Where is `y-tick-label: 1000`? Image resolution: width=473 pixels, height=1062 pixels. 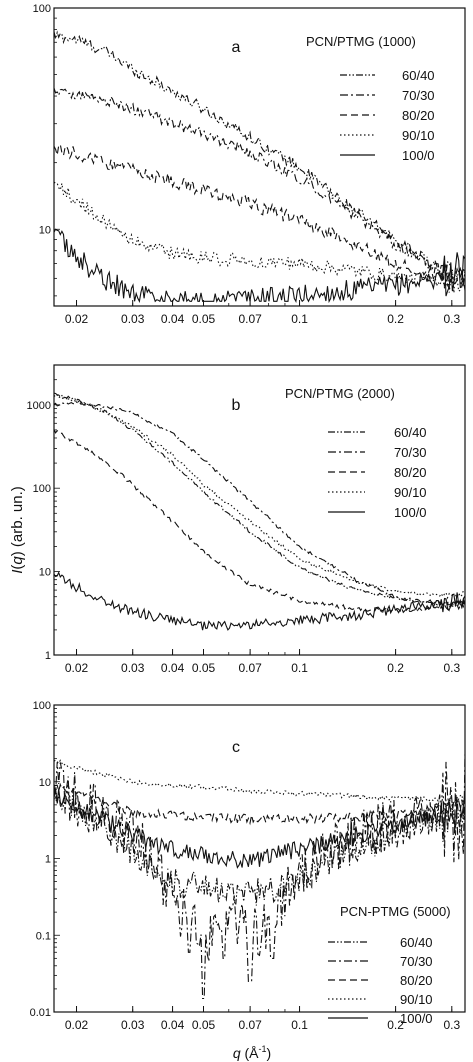 y-tick-label: 1000 is located at coordinates (39, 406).